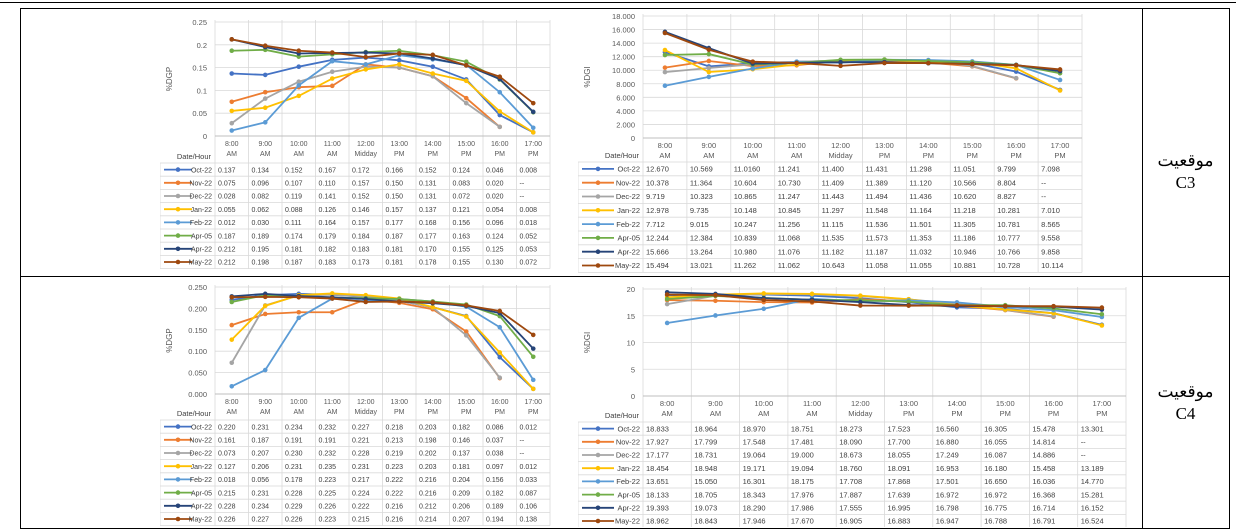 This screenshot has height=529, width=1236. Describe the element at coordinates (789, 238) in the screenshot. I see `table-cell: 11.068` at that location.